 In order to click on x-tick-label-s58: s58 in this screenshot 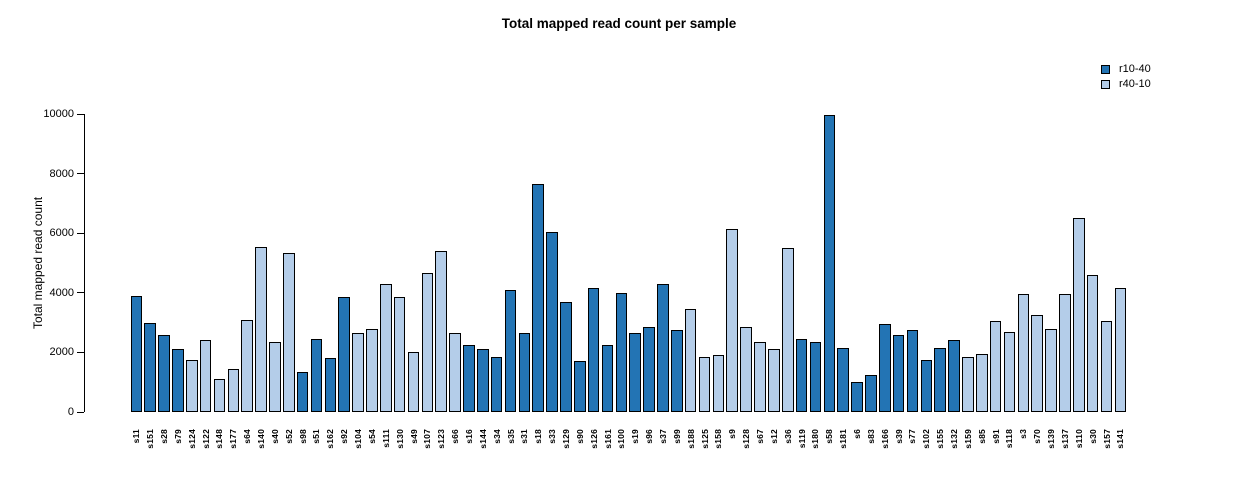, I will do `click(829, 436)`.